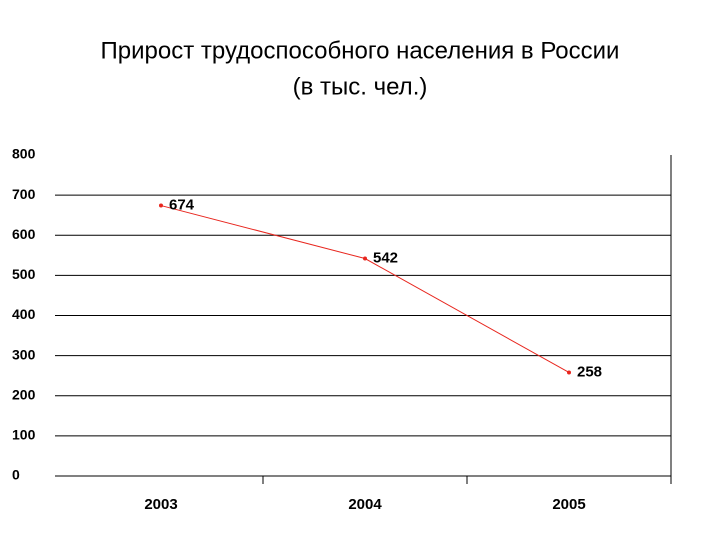 The width and height of the screenshot is (720, 540). Describe the element at coordinates (16, 475) in the screenshot. I see `y-tick-label: 0` at that location.